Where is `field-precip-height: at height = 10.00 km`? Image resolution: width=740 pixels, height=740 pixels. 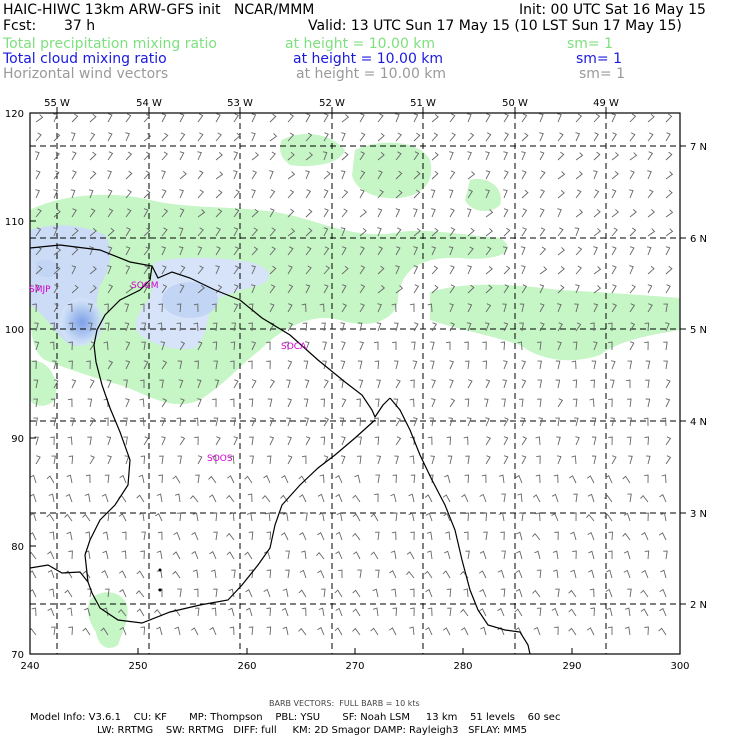 field-precip-height: at height = 10.00 km is located at coordinates (360, 44).